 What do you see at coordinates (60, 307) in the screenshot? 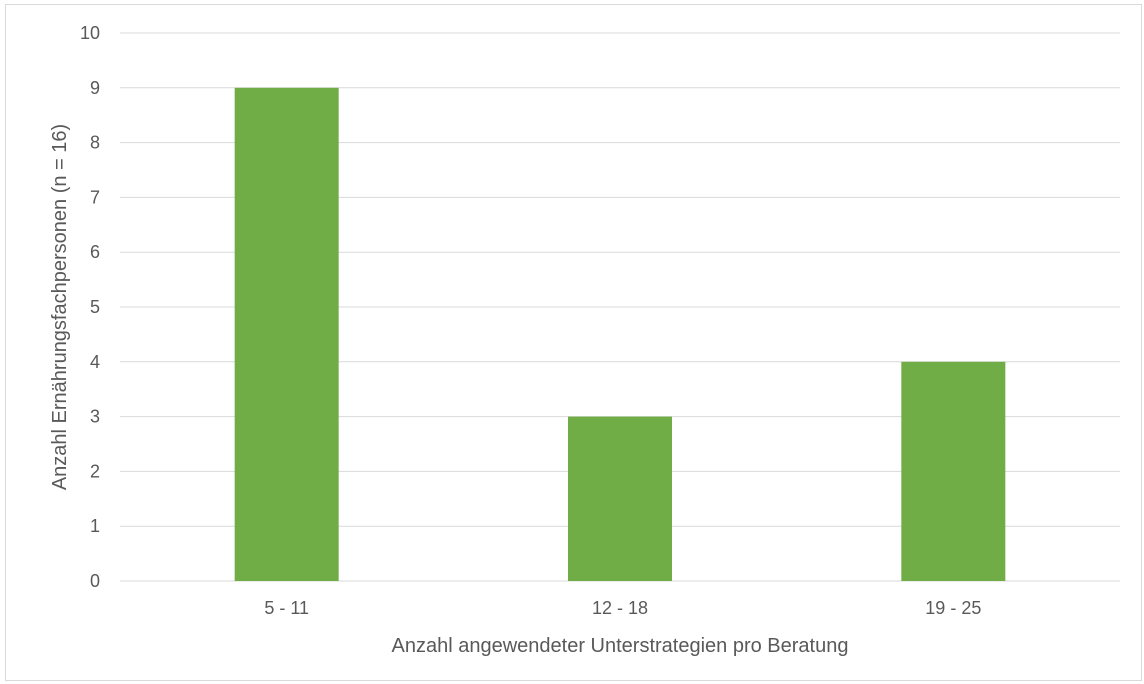
I see `y-axis-title: Anzahl Ernährungsfachpersonen (n = 16)` at bounding box center [60, 307].